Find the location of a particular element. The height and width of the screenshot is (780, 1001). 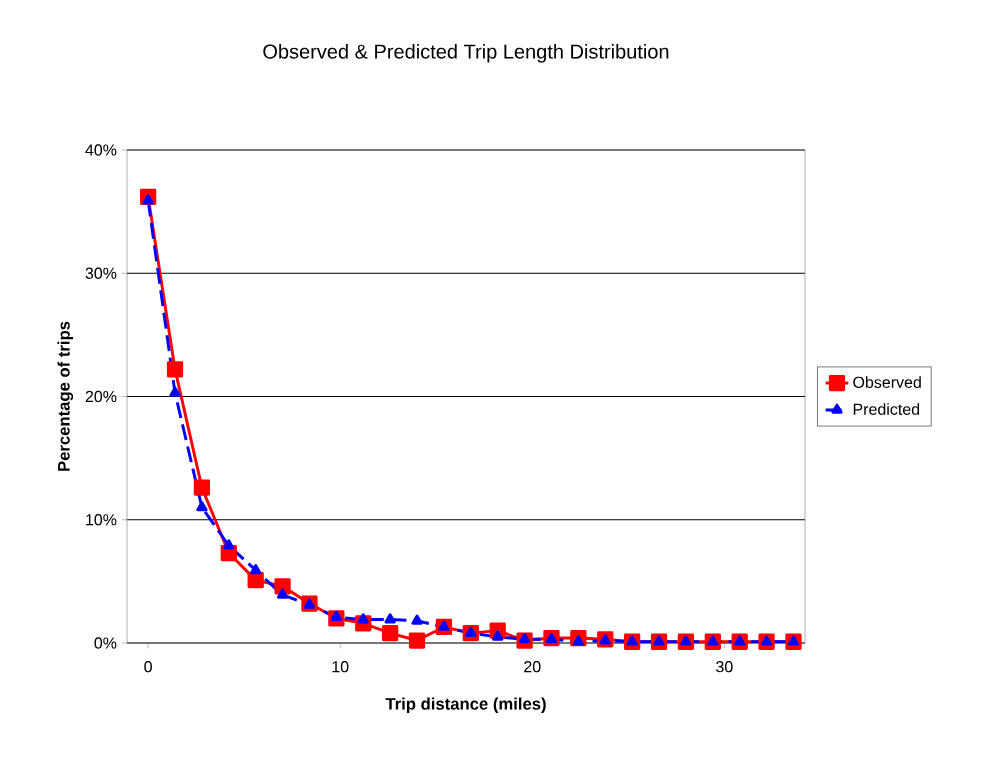

legend-label: Predicted is located at coordinates (886, 409).